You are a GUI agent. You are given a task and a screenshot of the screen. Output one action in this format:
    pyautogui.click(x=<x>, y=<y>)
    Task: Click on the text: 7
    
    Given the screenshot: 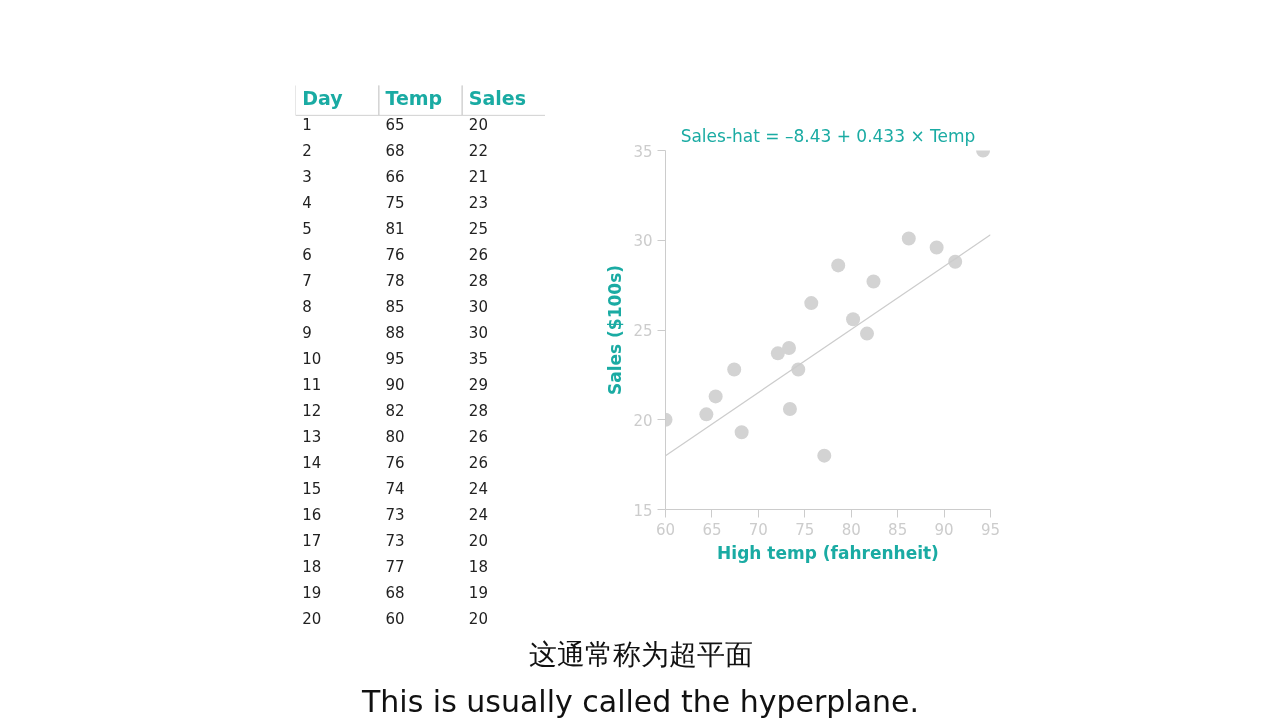 What is the action you would take?
    pyautogui.click(x=307, y=281)
    